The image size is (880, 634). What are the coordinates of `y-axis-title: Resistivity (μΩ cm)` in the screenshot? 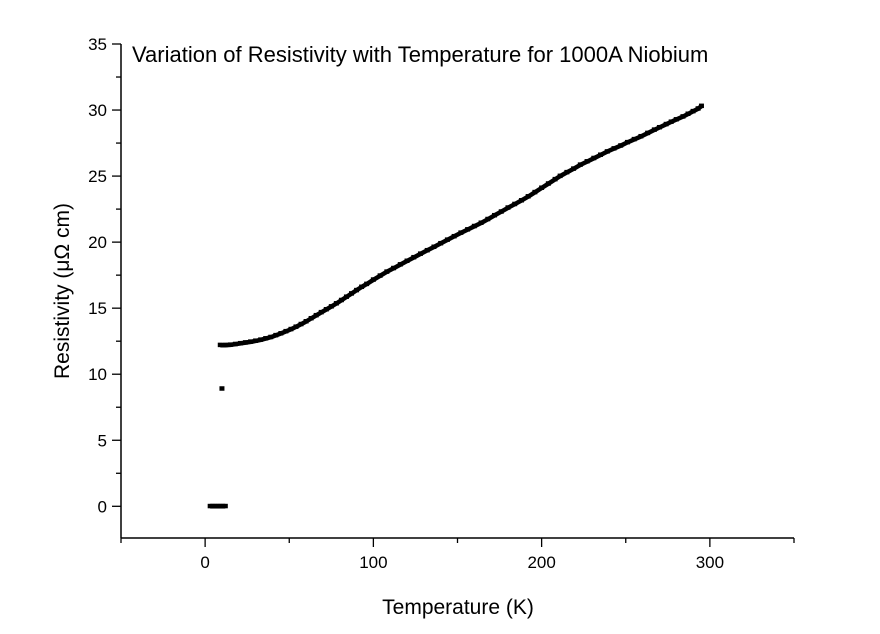 It's located at (62, 291).